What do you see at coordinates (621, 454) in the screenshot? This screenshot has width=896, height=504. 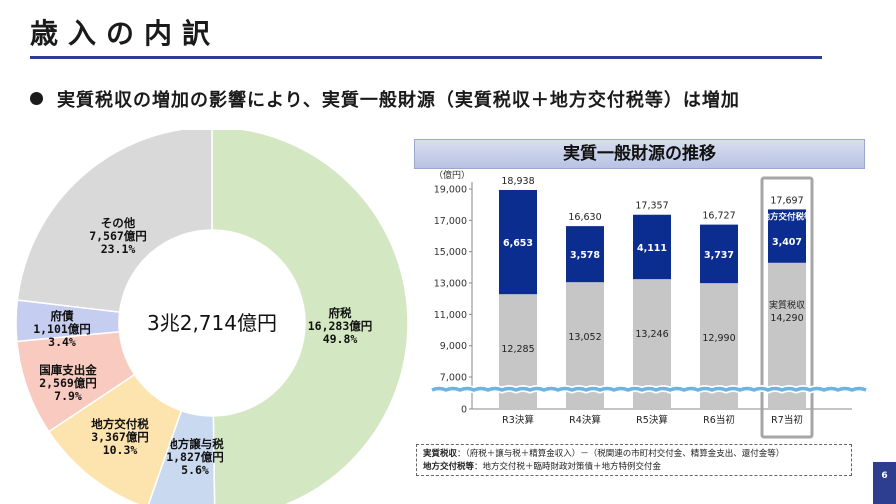 I see `footnote-1-text: ：（府税＋譲与税＋精算金収入）－（税関連の市町村交付金、精算金支出、還付金等）` at bounding box center [621, 454].